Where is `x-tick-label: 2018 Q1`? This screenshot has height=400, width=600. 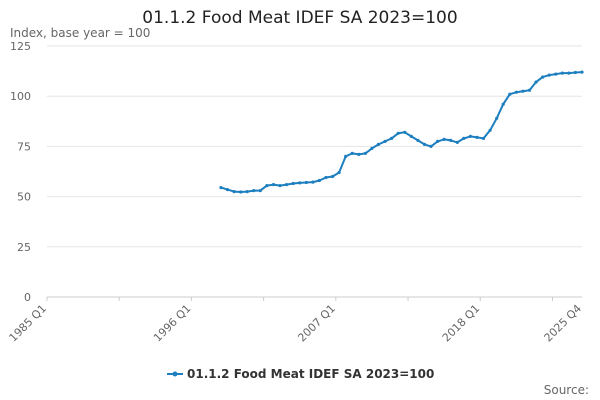
x-tick-label: 2018 Q1 is located at coordinates (461, 323).